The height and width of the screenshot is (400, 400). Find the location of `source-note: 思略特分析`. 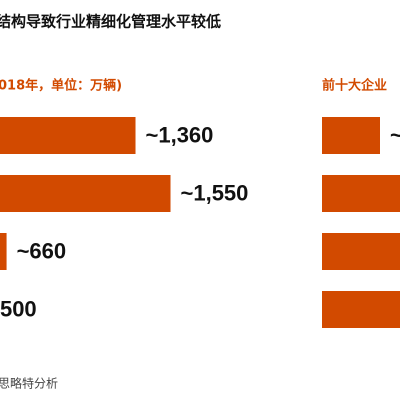

source-note: 思略特分析 is located at coordinates (29, 383).